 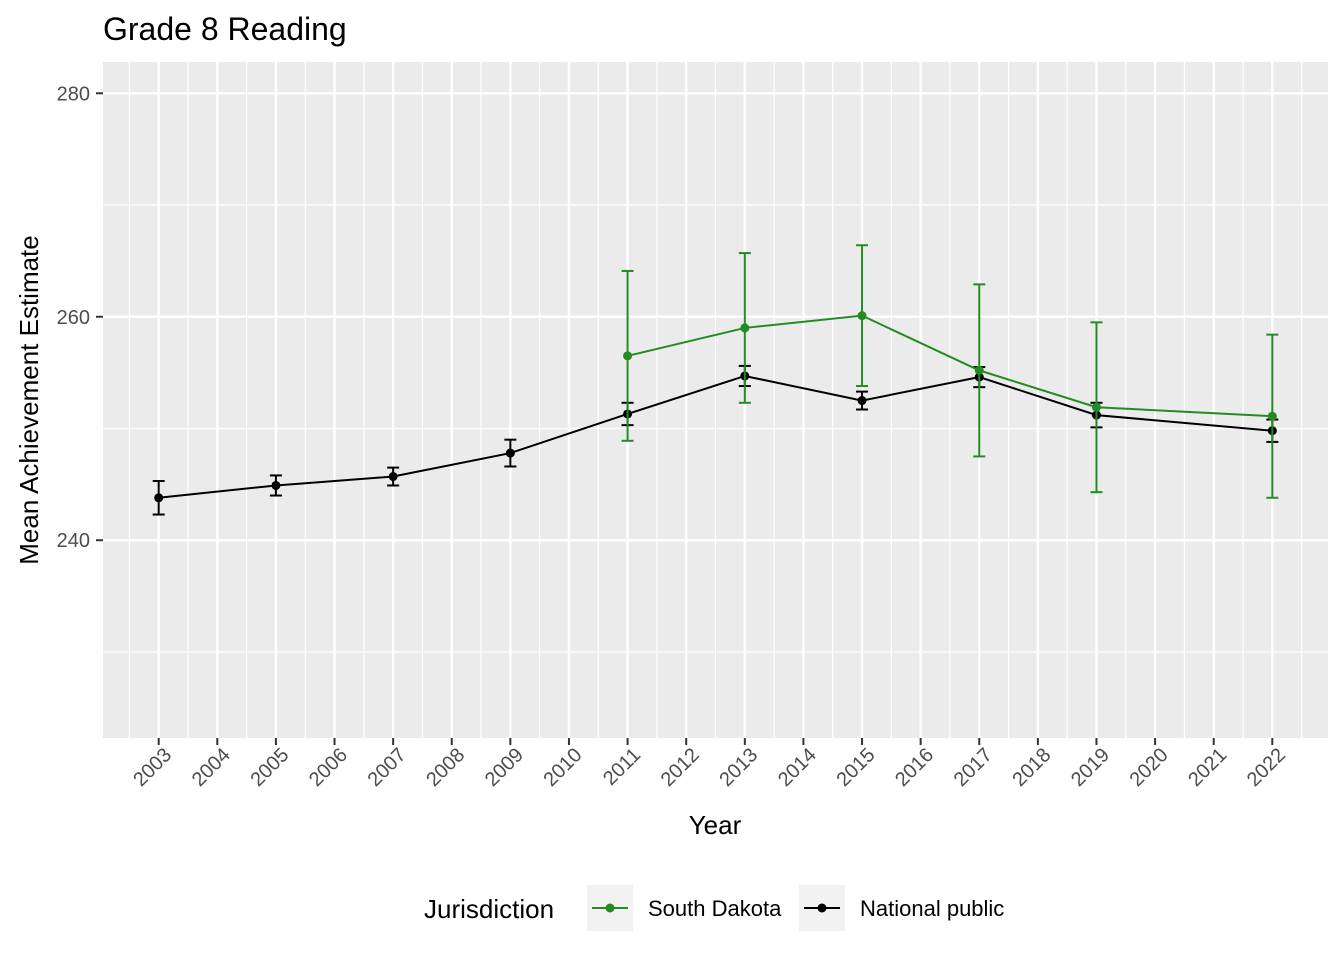 What do you see at coordinates (680, 767) in the screenshot?
I see `x-tick-label: 2012` at bounding box center [680, 767].